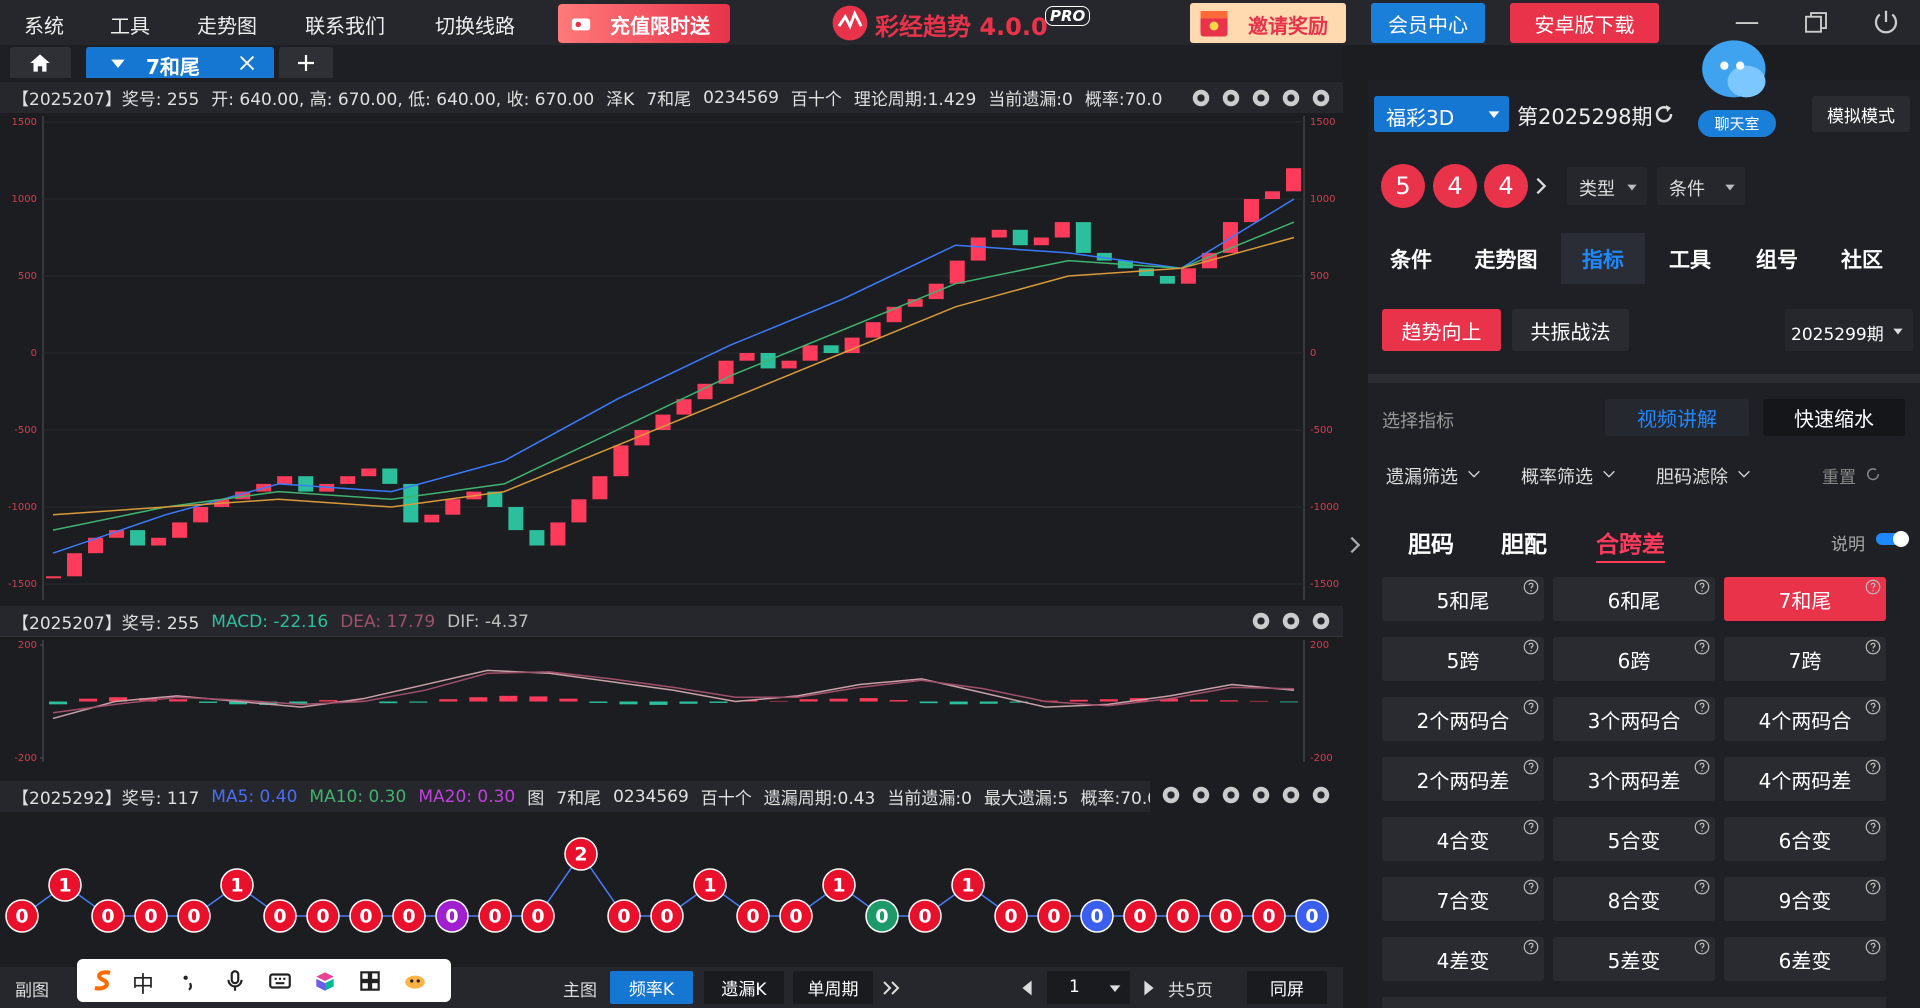 The image size is (1920, 1008). I want to click on next-page, so click(1149, 988).